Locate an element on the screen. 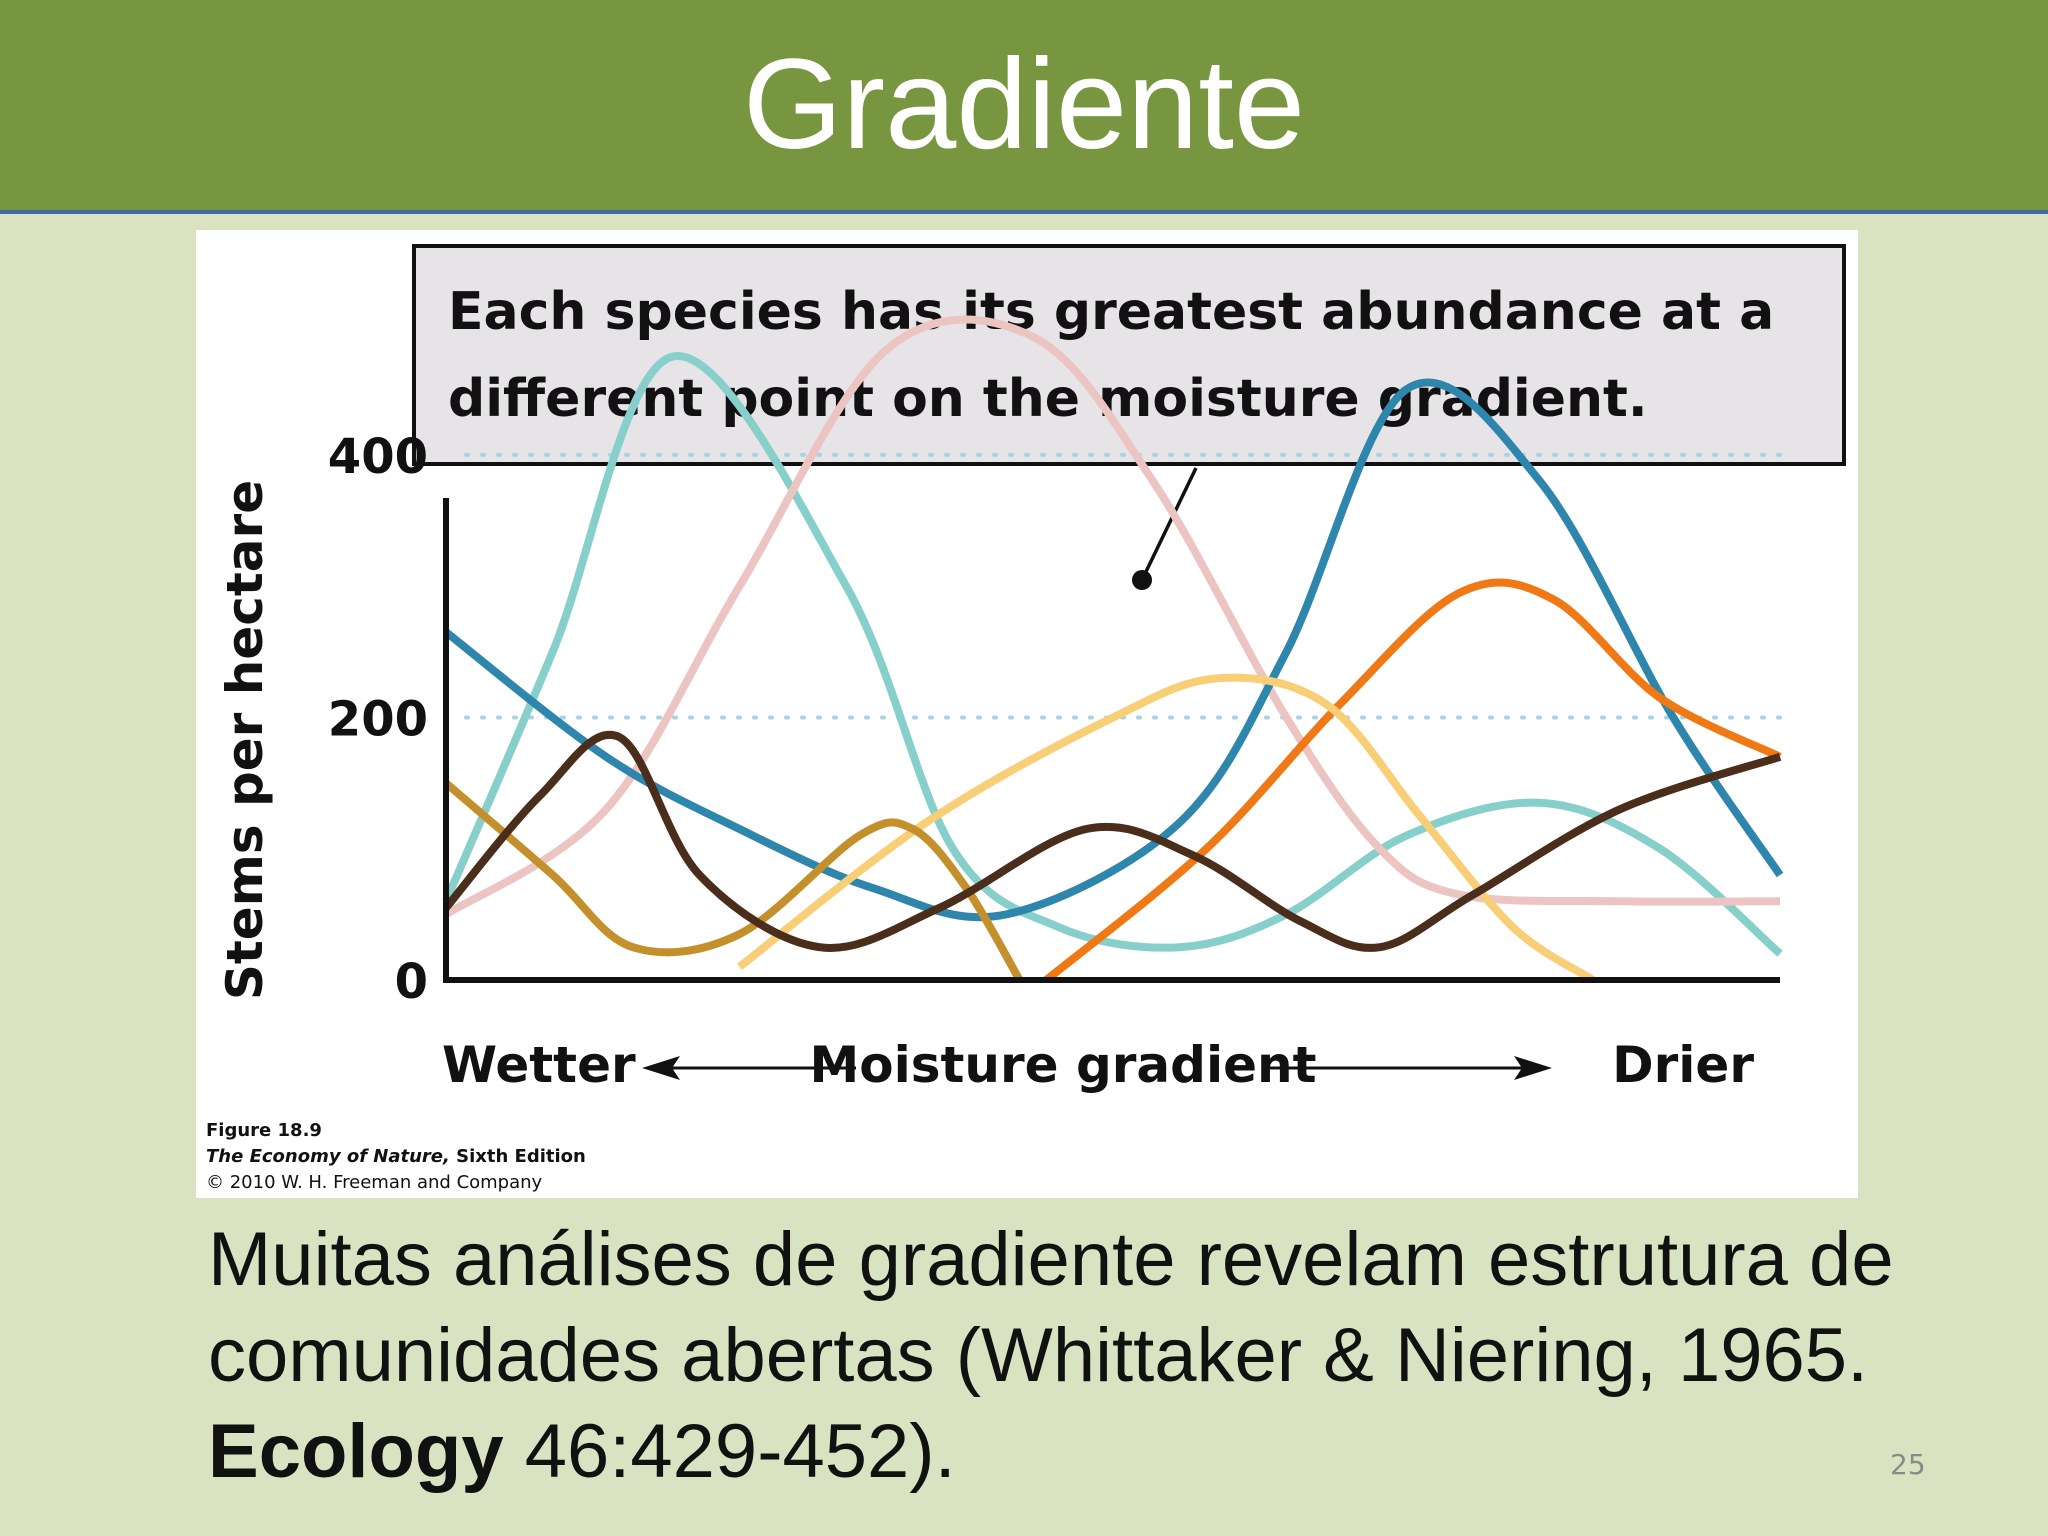 The image size is (2048, 1536). caption-journal: Ecology is located at coordinates (356, 1451).